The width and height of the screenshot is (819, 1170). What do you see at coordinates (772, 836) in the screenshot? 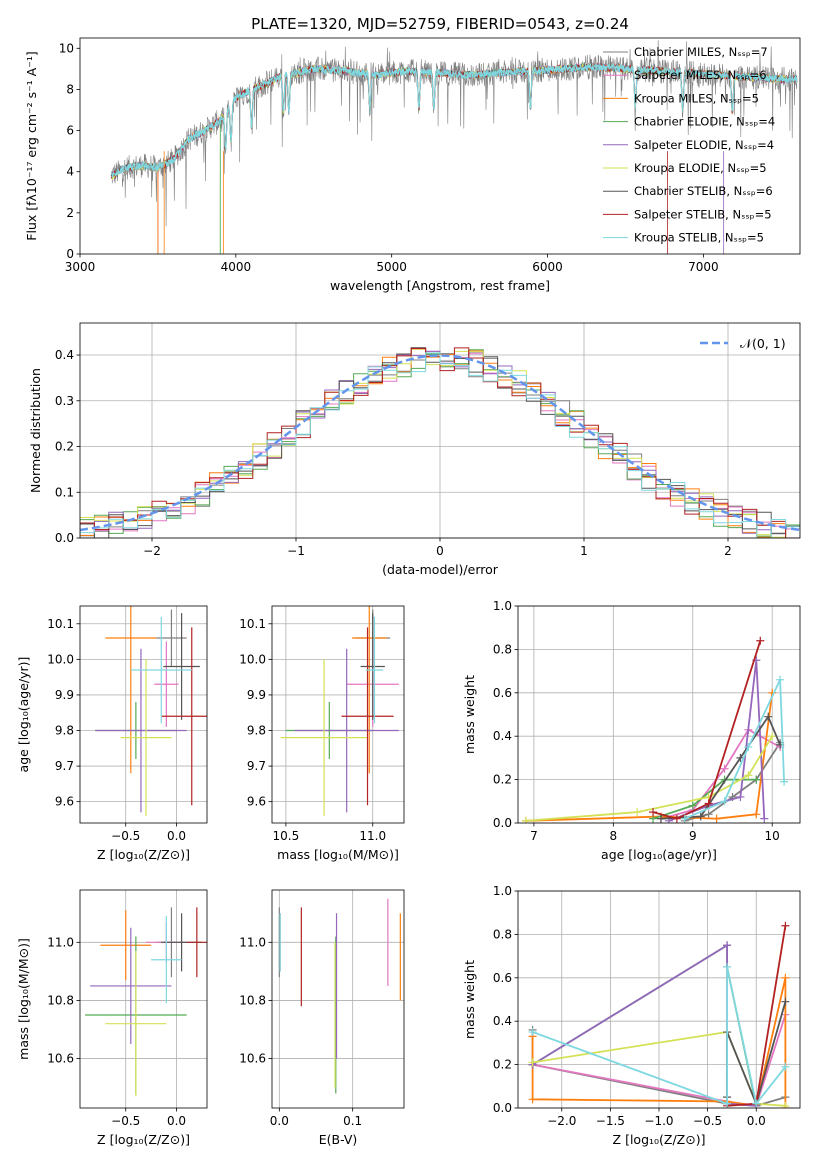
I see `x-tick-label: 10` at bounding box center [772, 836].